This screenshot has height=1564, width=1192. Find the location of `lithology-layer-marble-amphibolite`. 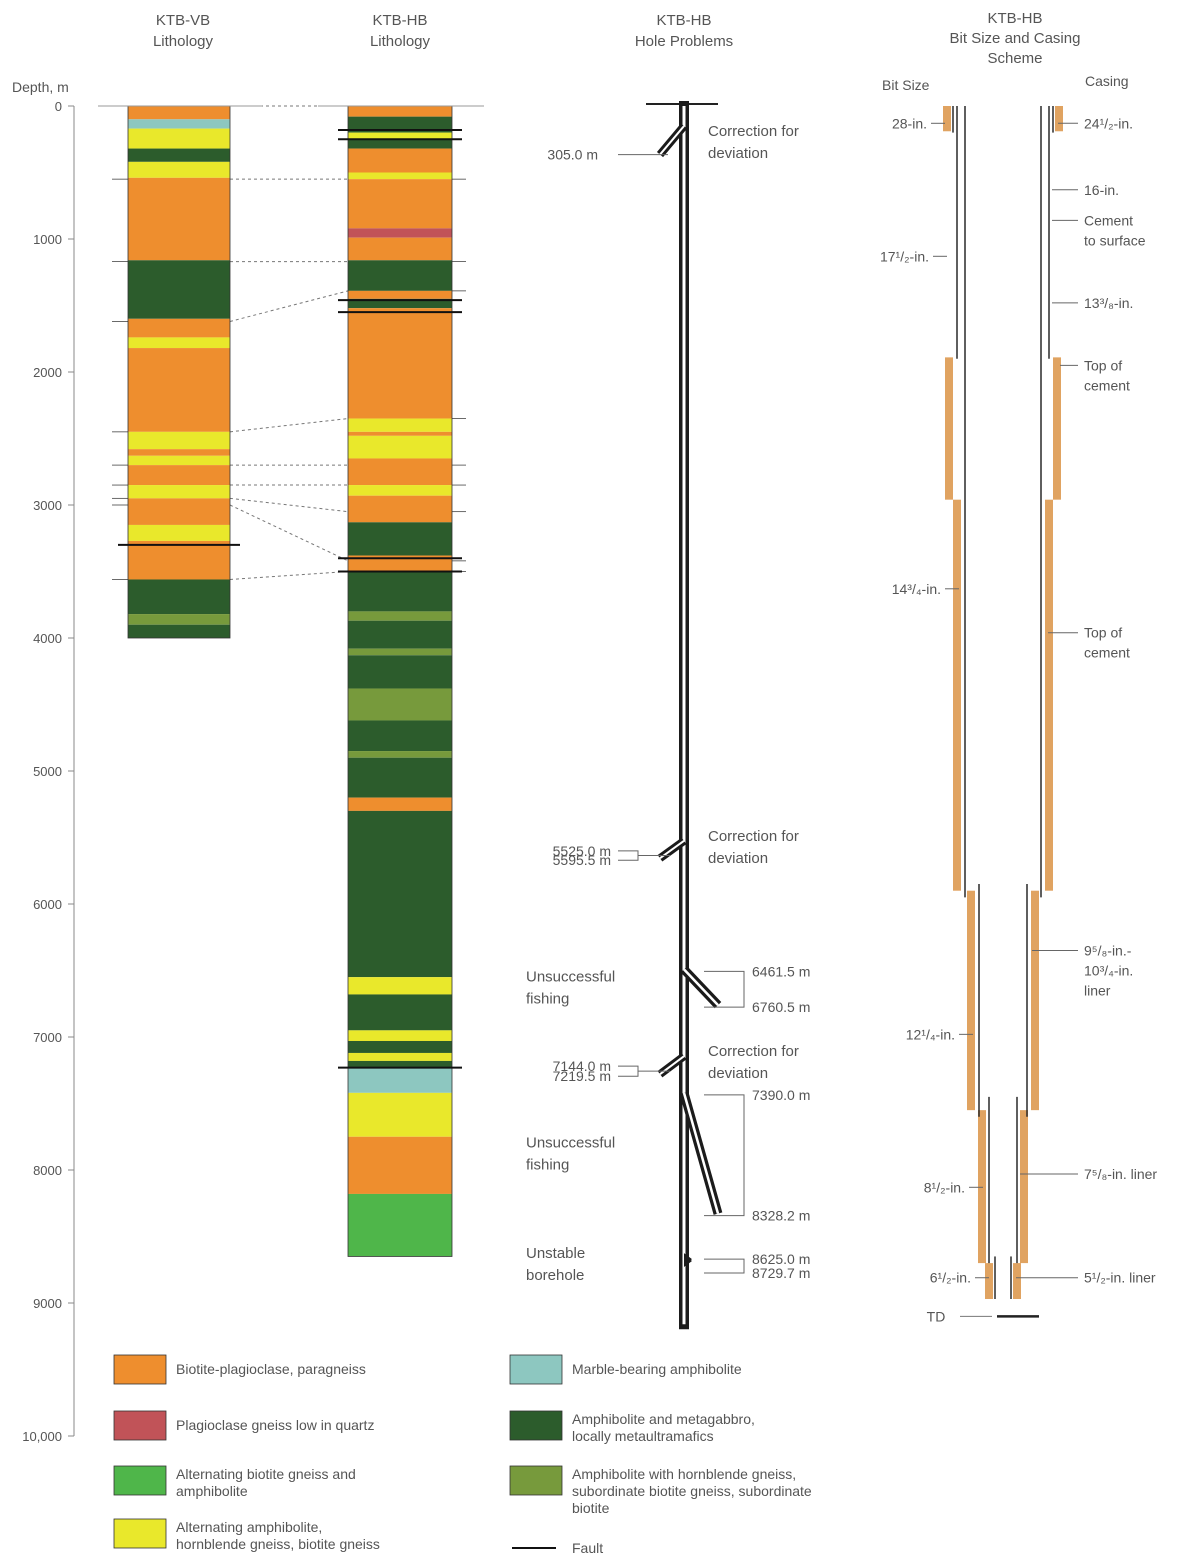

lithology-layer-marble-amphibolite is located at coordinates (400, 1080).